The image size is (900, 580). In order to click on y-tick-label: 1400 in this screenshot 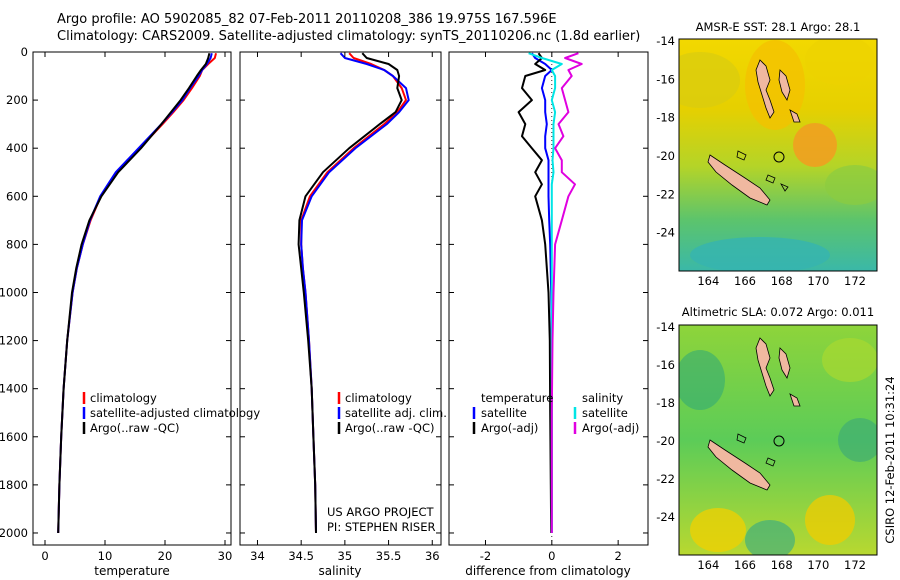, I will do `click(14, 389)`.